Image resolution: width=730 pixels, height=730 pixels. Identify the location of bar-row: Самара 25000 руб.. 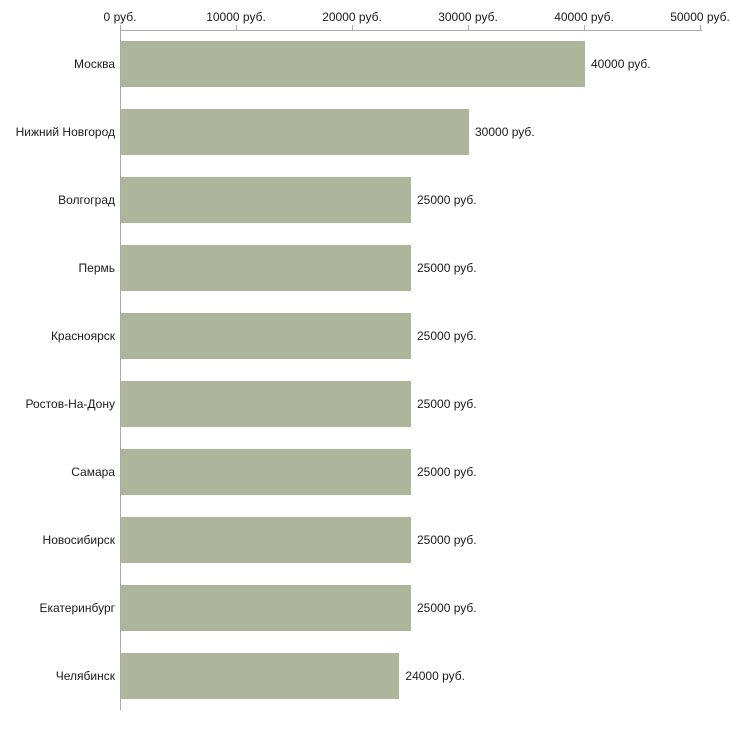
(365, 472).